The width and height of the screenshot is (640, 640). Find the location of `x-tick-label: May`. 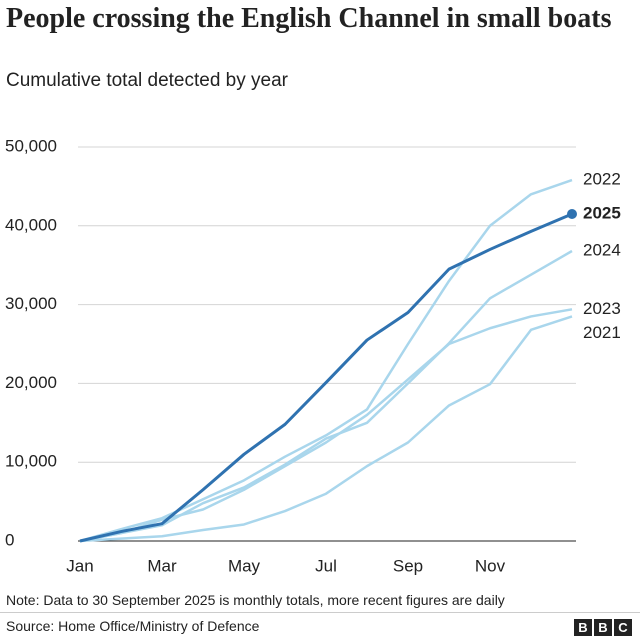

x-tick-label: May is located at coordinates (244, 565).